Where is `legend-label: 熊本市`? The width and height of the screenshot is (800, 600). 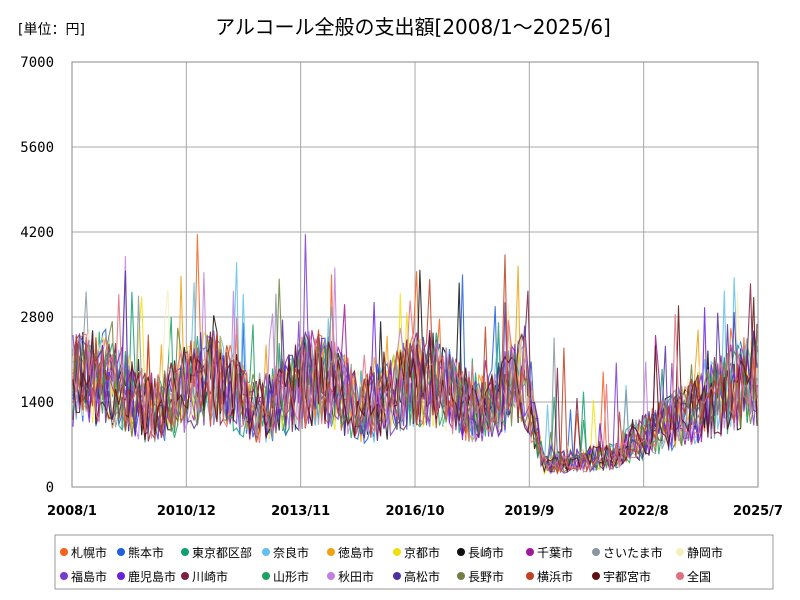
legend-label: 熊本市 is located at coordinates (146, 552).